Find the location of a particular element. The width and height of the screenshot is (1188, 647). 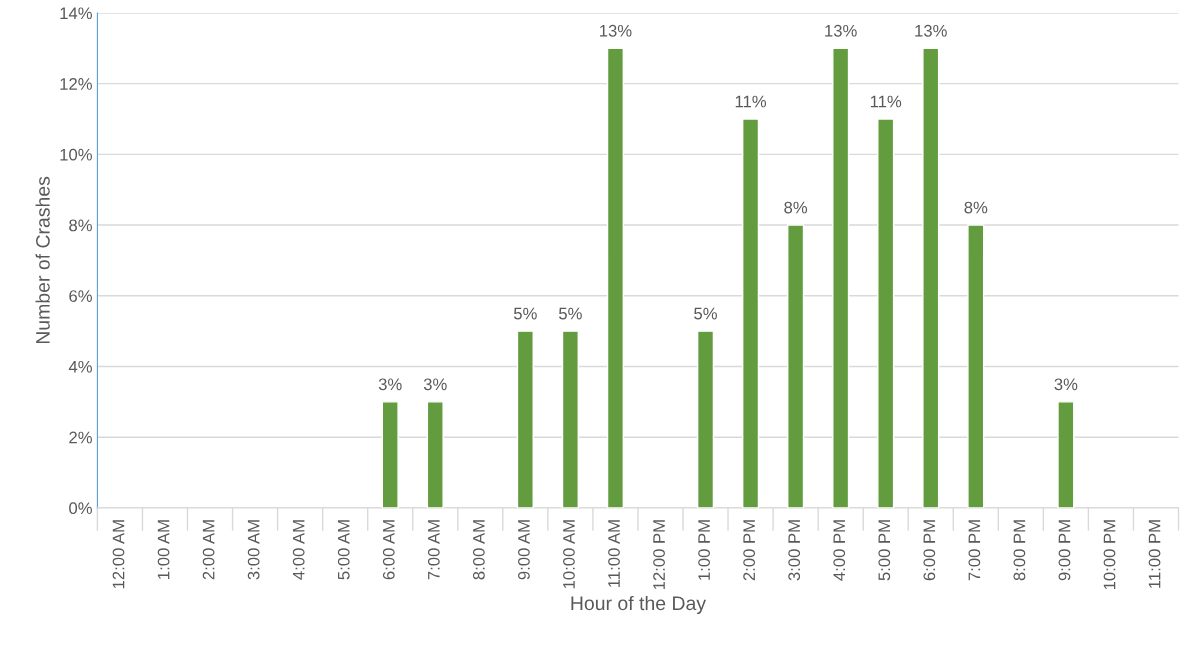

y-tick-label: 4% is located at coordinates (80, 366).